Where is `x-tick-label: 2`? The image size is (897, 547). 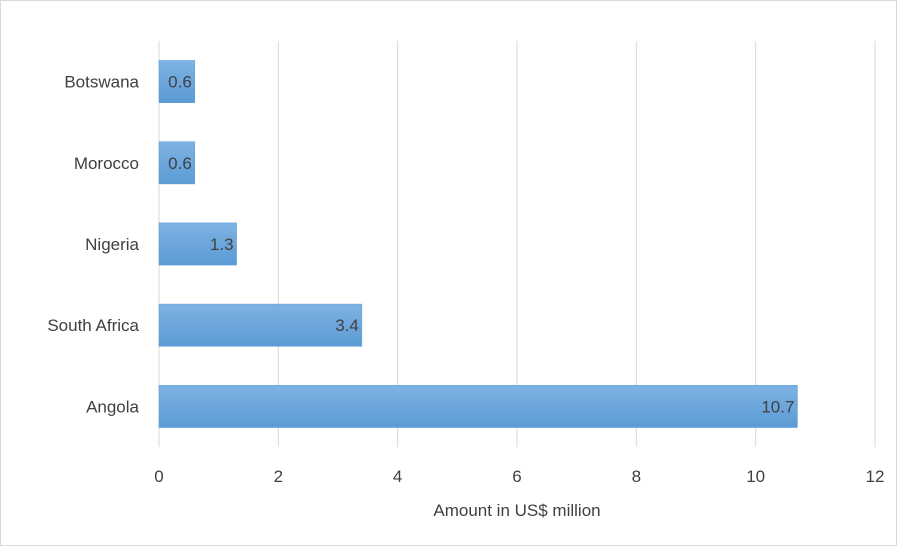 x-tick-label: 2 is located at coordinates (278, 476).